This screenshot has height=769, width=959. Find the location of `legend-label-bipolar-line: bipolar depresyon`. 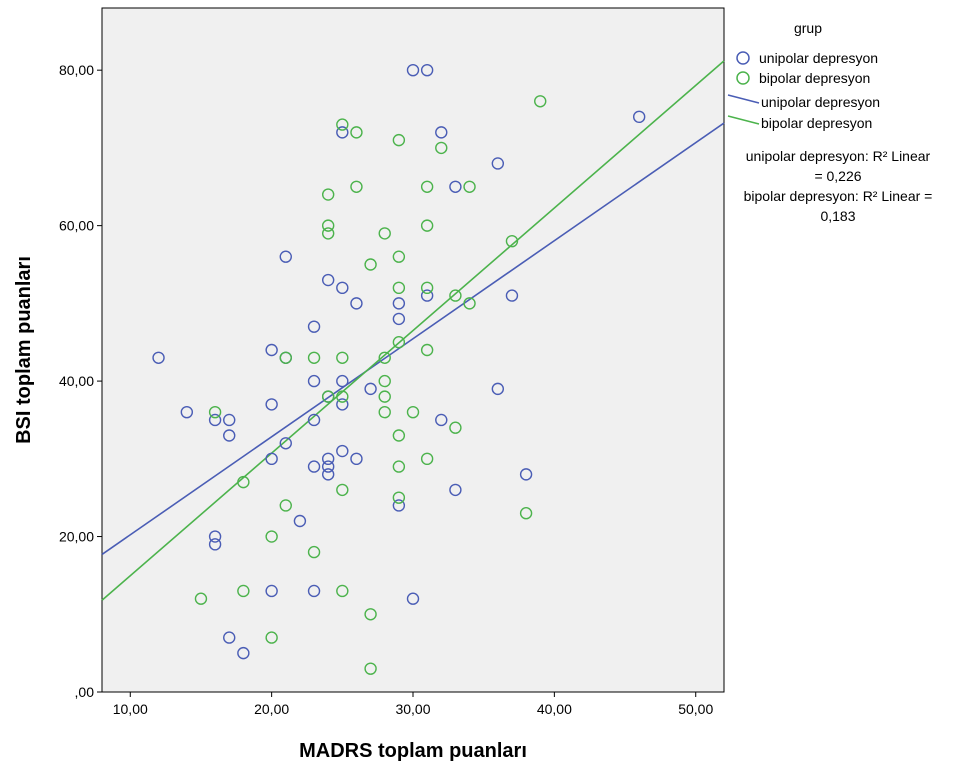

legend-label-bipolar-line: bipolar depresyon is located at coordinates (816, 123).